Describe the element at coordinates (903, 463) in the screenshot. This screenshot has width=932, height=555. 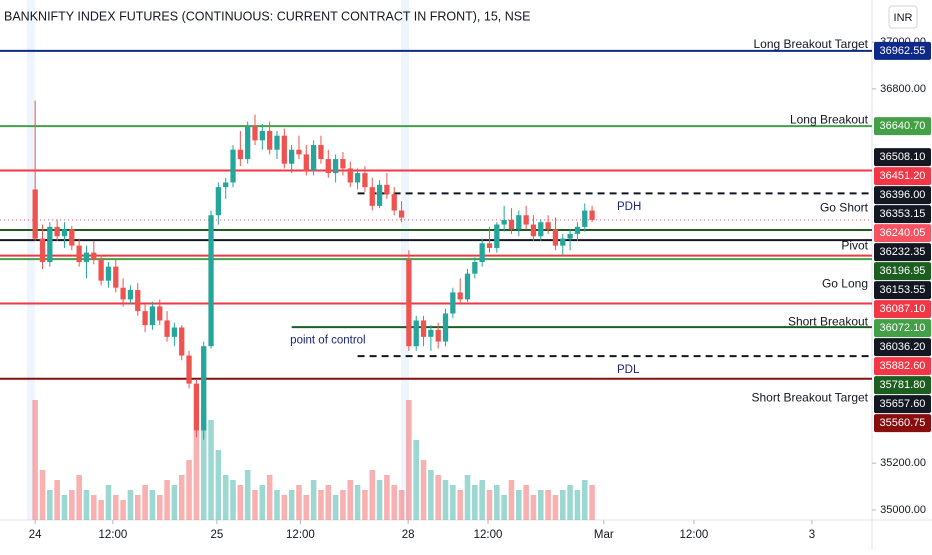
I see `y-tick-label: 35200.00` at that location.